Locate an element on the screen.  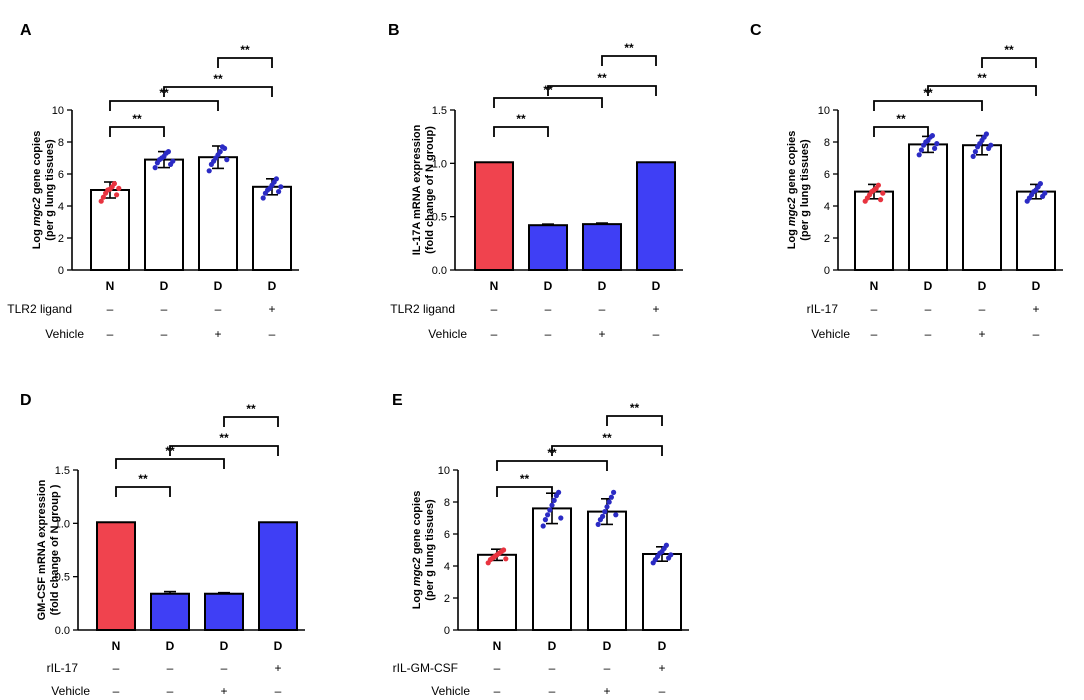
treatment-row-label: rIL-17 is located at coordinates (63, 668).